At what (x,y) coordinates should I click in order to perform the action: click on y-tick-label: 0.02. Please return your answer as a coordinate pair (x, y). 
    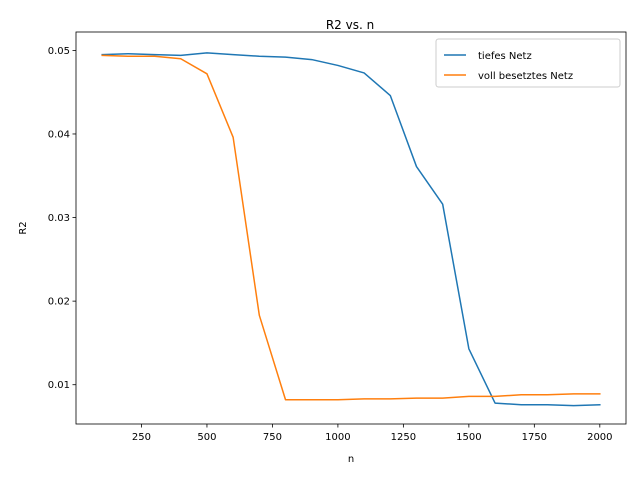
    Looking at the image, I should click on (59, 302).